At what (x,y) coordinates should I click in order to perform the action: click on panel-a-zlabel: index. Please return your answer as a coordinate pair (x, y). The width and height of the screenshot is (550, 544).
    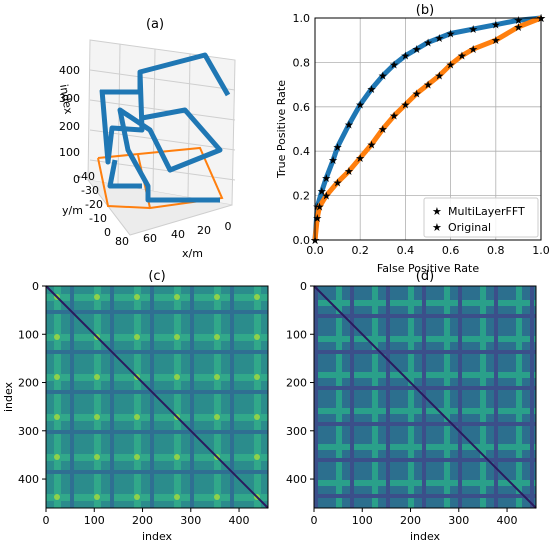
    Looking at the image, I should click on (66, 99).